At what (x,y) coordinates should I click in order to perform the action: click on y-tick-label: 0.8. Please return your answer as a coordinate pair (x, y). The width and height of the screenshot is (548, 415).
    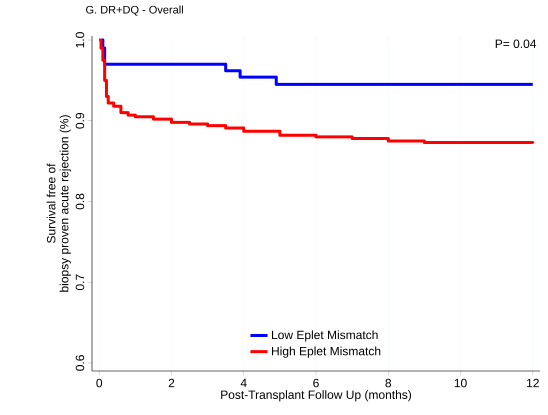
    Looking at the image, I should click on (80, 202).